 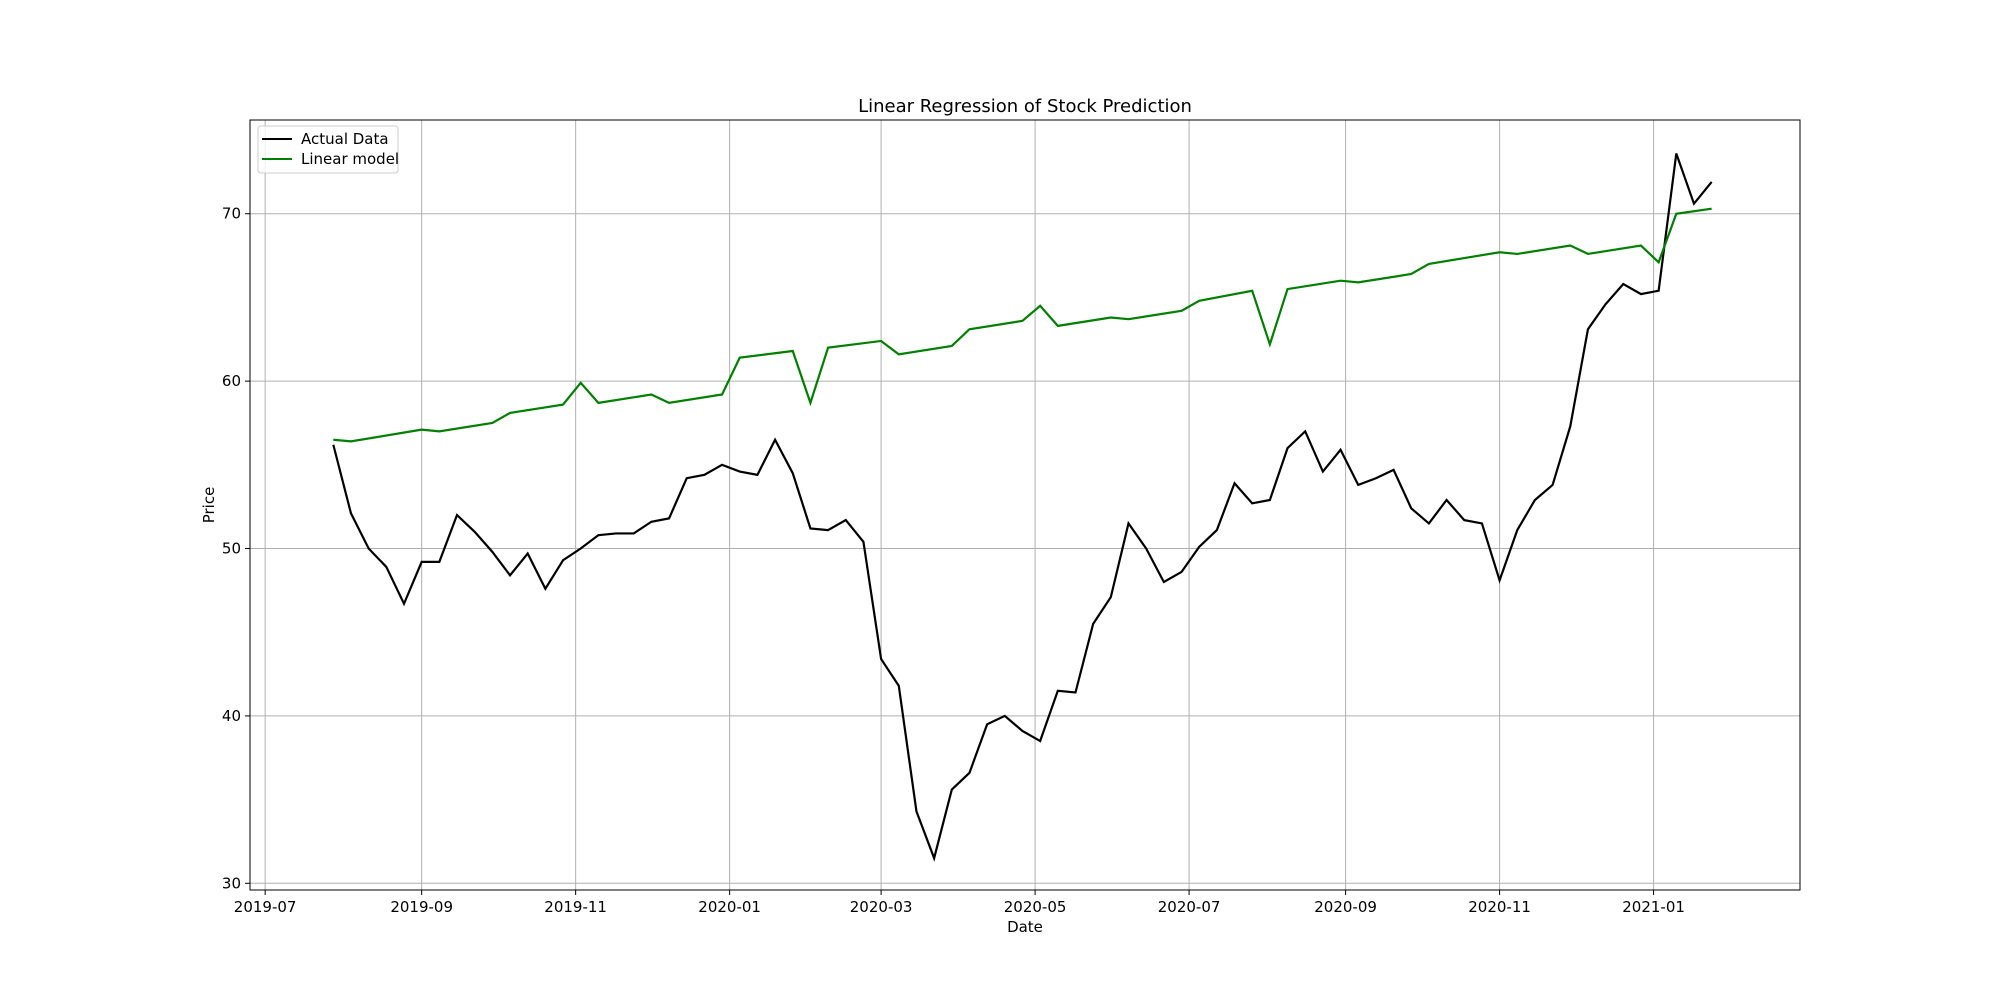 I want to click on x-tick-label: 2020-11, so click(x=1499, y=907).